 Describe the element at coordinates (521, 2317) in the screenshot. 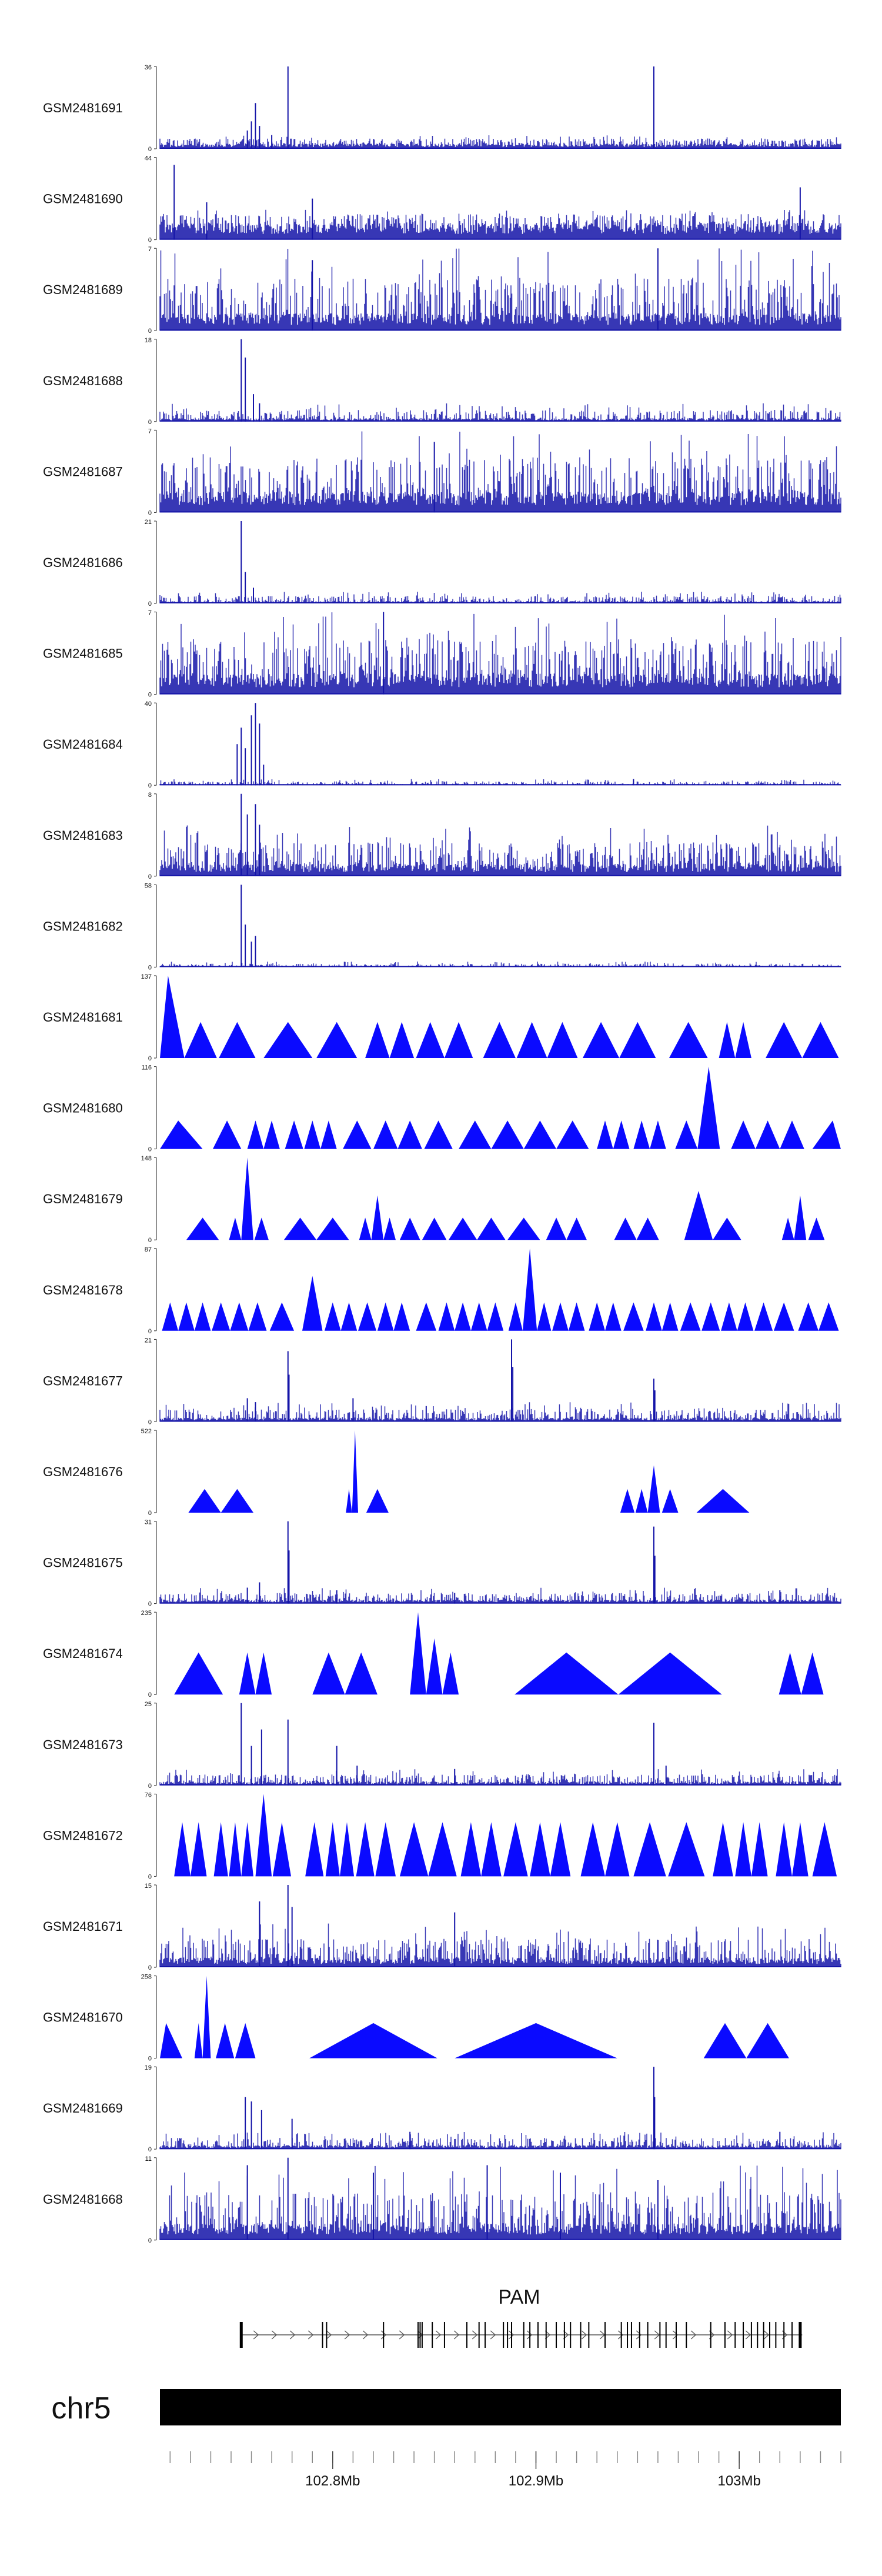

I see `gene-model: PAM` at that location.